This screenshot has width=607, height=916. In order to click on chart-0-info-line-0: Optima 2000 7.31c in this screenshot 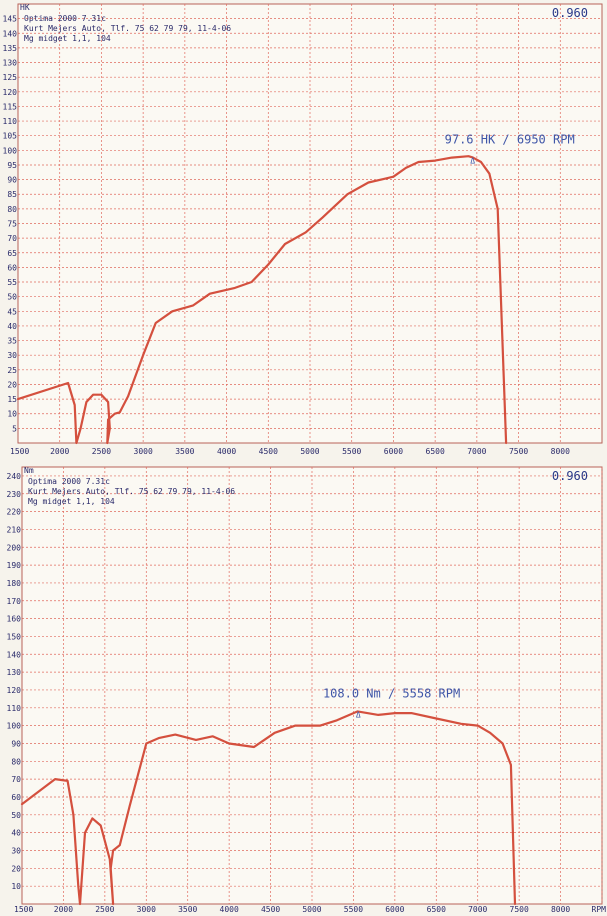, I will do `click(65, 18)`.